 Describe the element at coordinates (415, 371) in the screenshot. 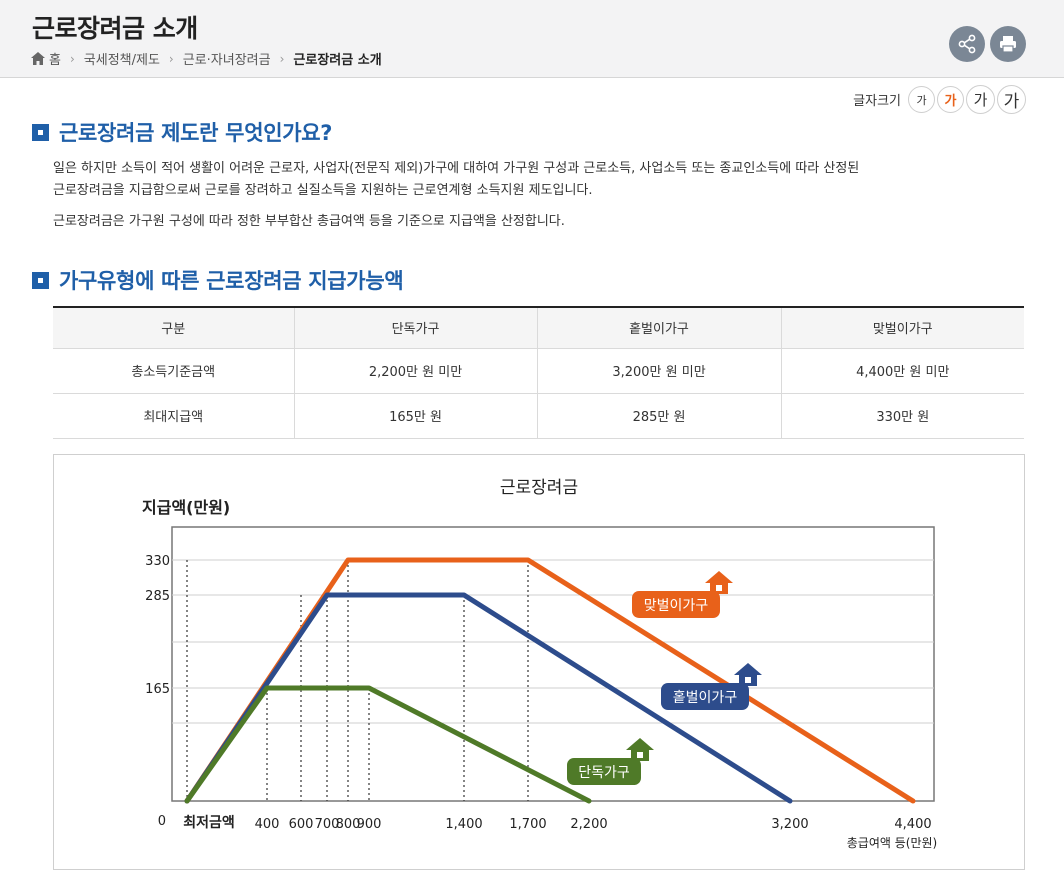

I see `table-cell: 2,200만 원 미만` at that location.